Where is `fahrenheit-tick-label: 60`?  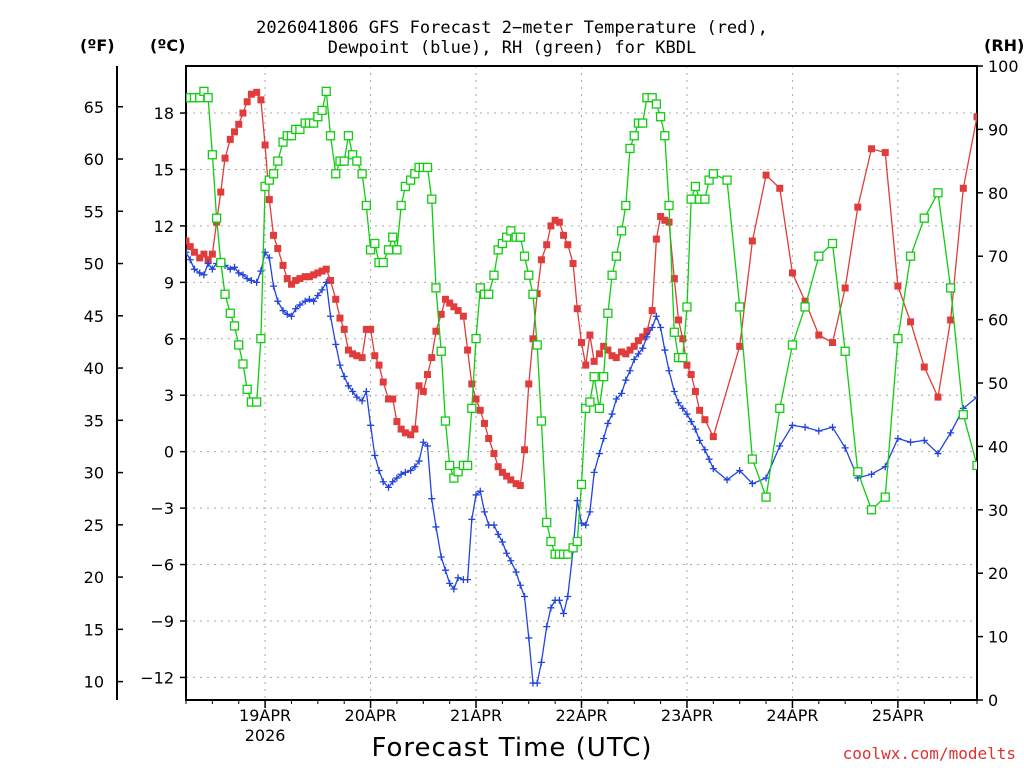 fahrenheit-tick-label: 60 is located at coordinates (94, 159).